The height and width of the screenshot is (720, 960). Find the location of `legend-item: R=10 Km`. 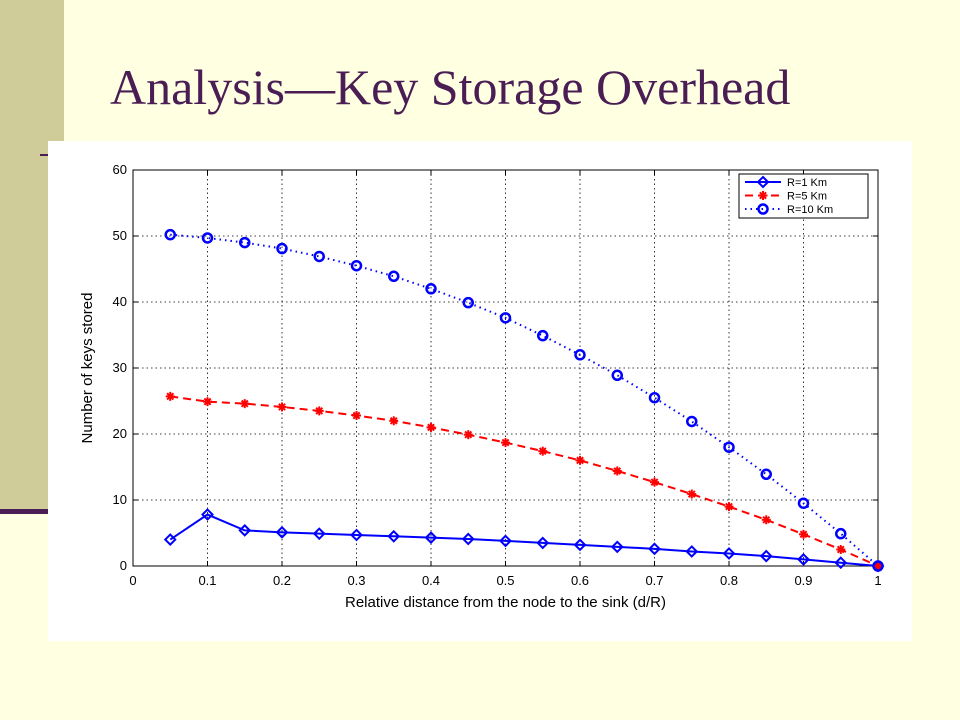

legend-item: R=10 Km is located at coordinates (789, 209).